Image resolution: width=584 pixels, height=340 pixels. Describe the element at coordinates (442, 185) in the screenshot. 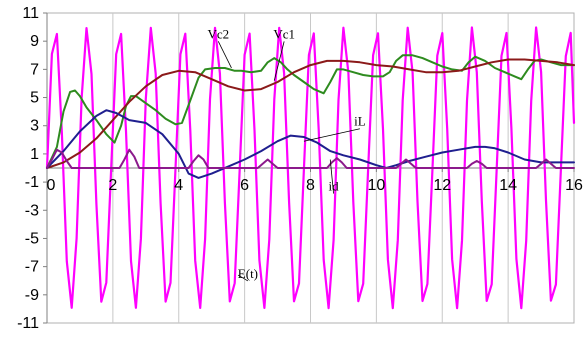

I see `x-tick-label: 12` at that location.